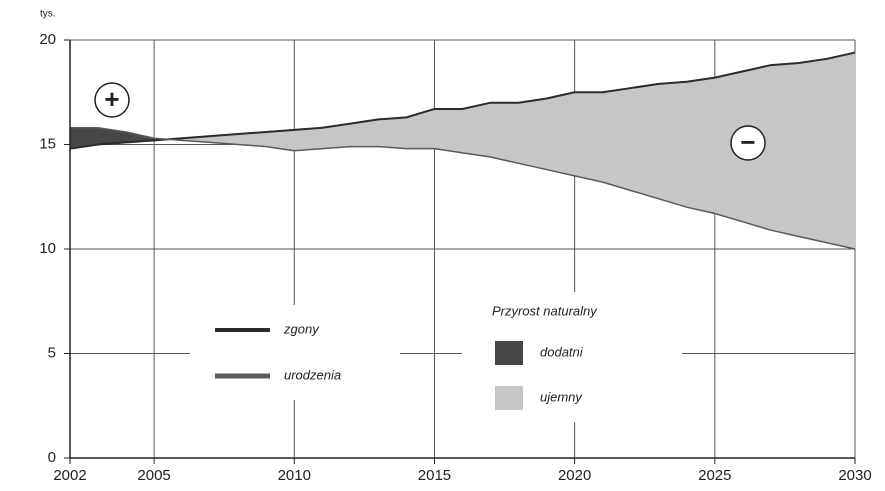 The width and height of the screenshot is (885, 491). Describe the element at coordinates (294, 475) in the screenshot. I see `x-tick-label: 2010` at that location.